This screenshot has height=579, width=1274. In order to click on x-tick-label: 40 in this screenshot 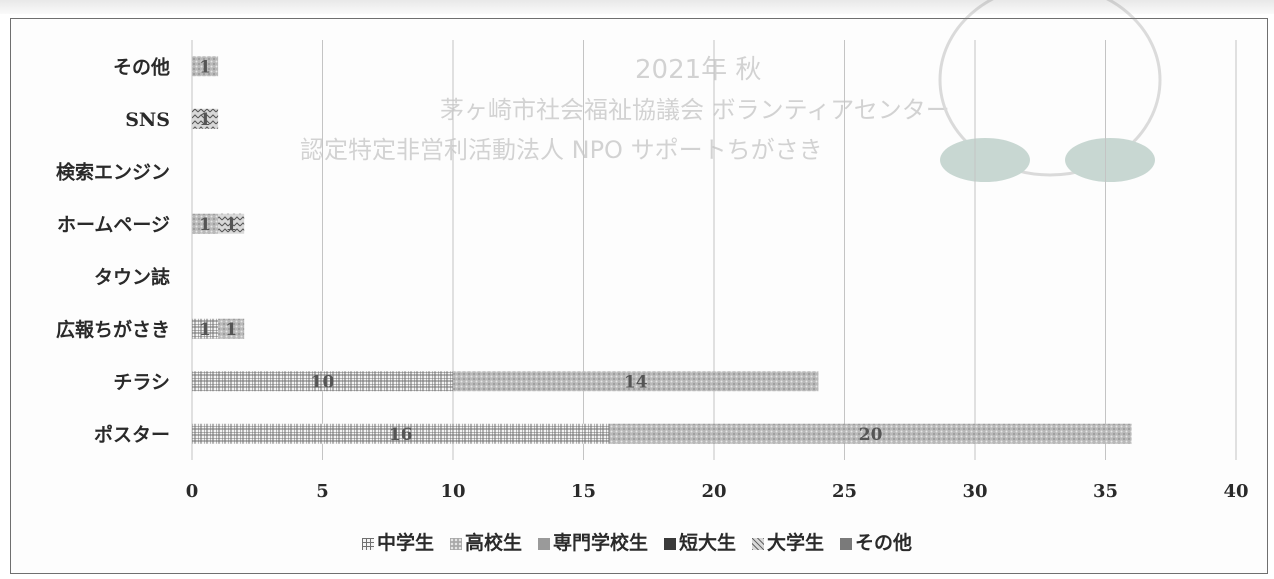, I will do `click(1235, 491)`.